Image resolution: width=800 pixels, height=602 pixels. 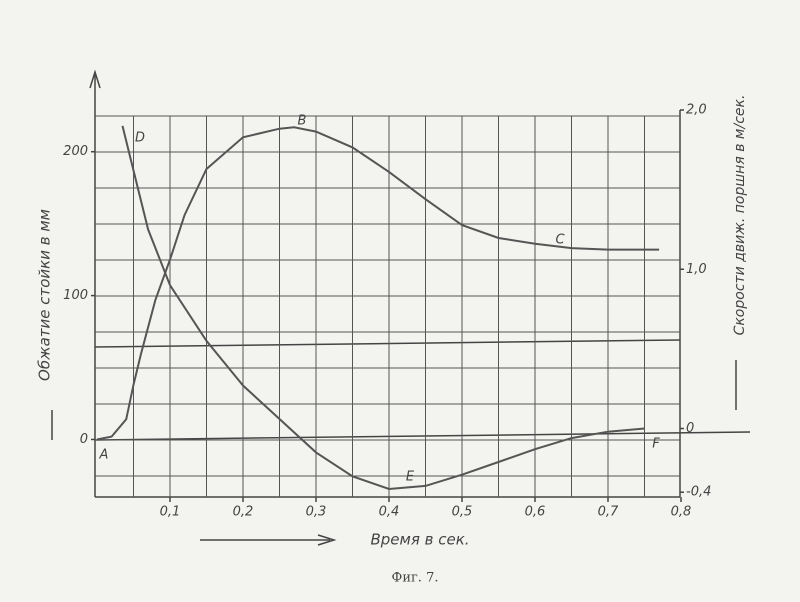 What do you see at coordinates (698, 492) in the screenshot?
I see `y2-tick-label: -0,4` at bounding box center [698, 492].